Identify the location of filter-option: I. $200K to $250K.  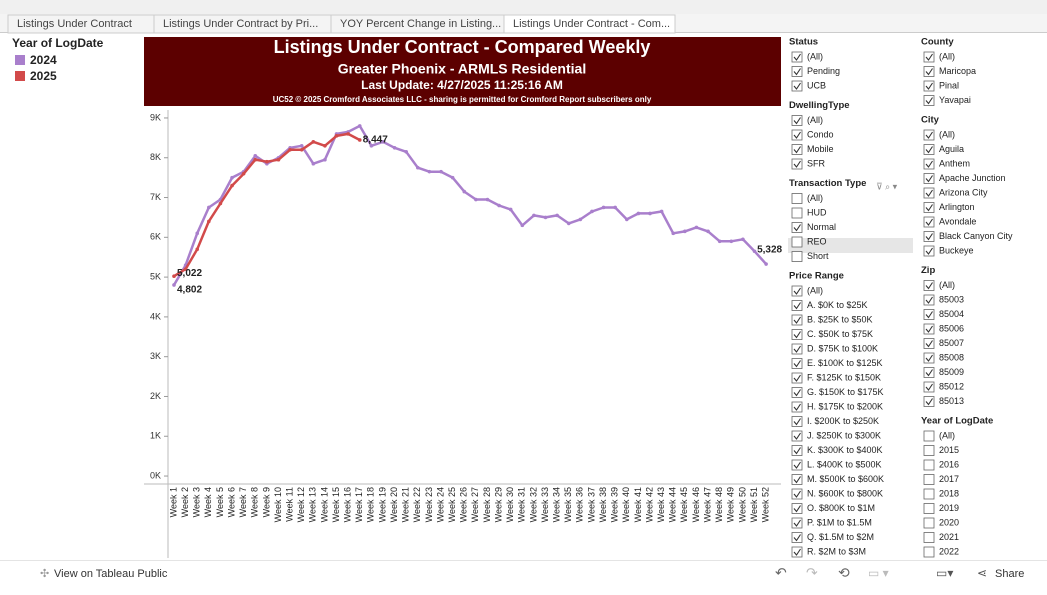
(843, 421).